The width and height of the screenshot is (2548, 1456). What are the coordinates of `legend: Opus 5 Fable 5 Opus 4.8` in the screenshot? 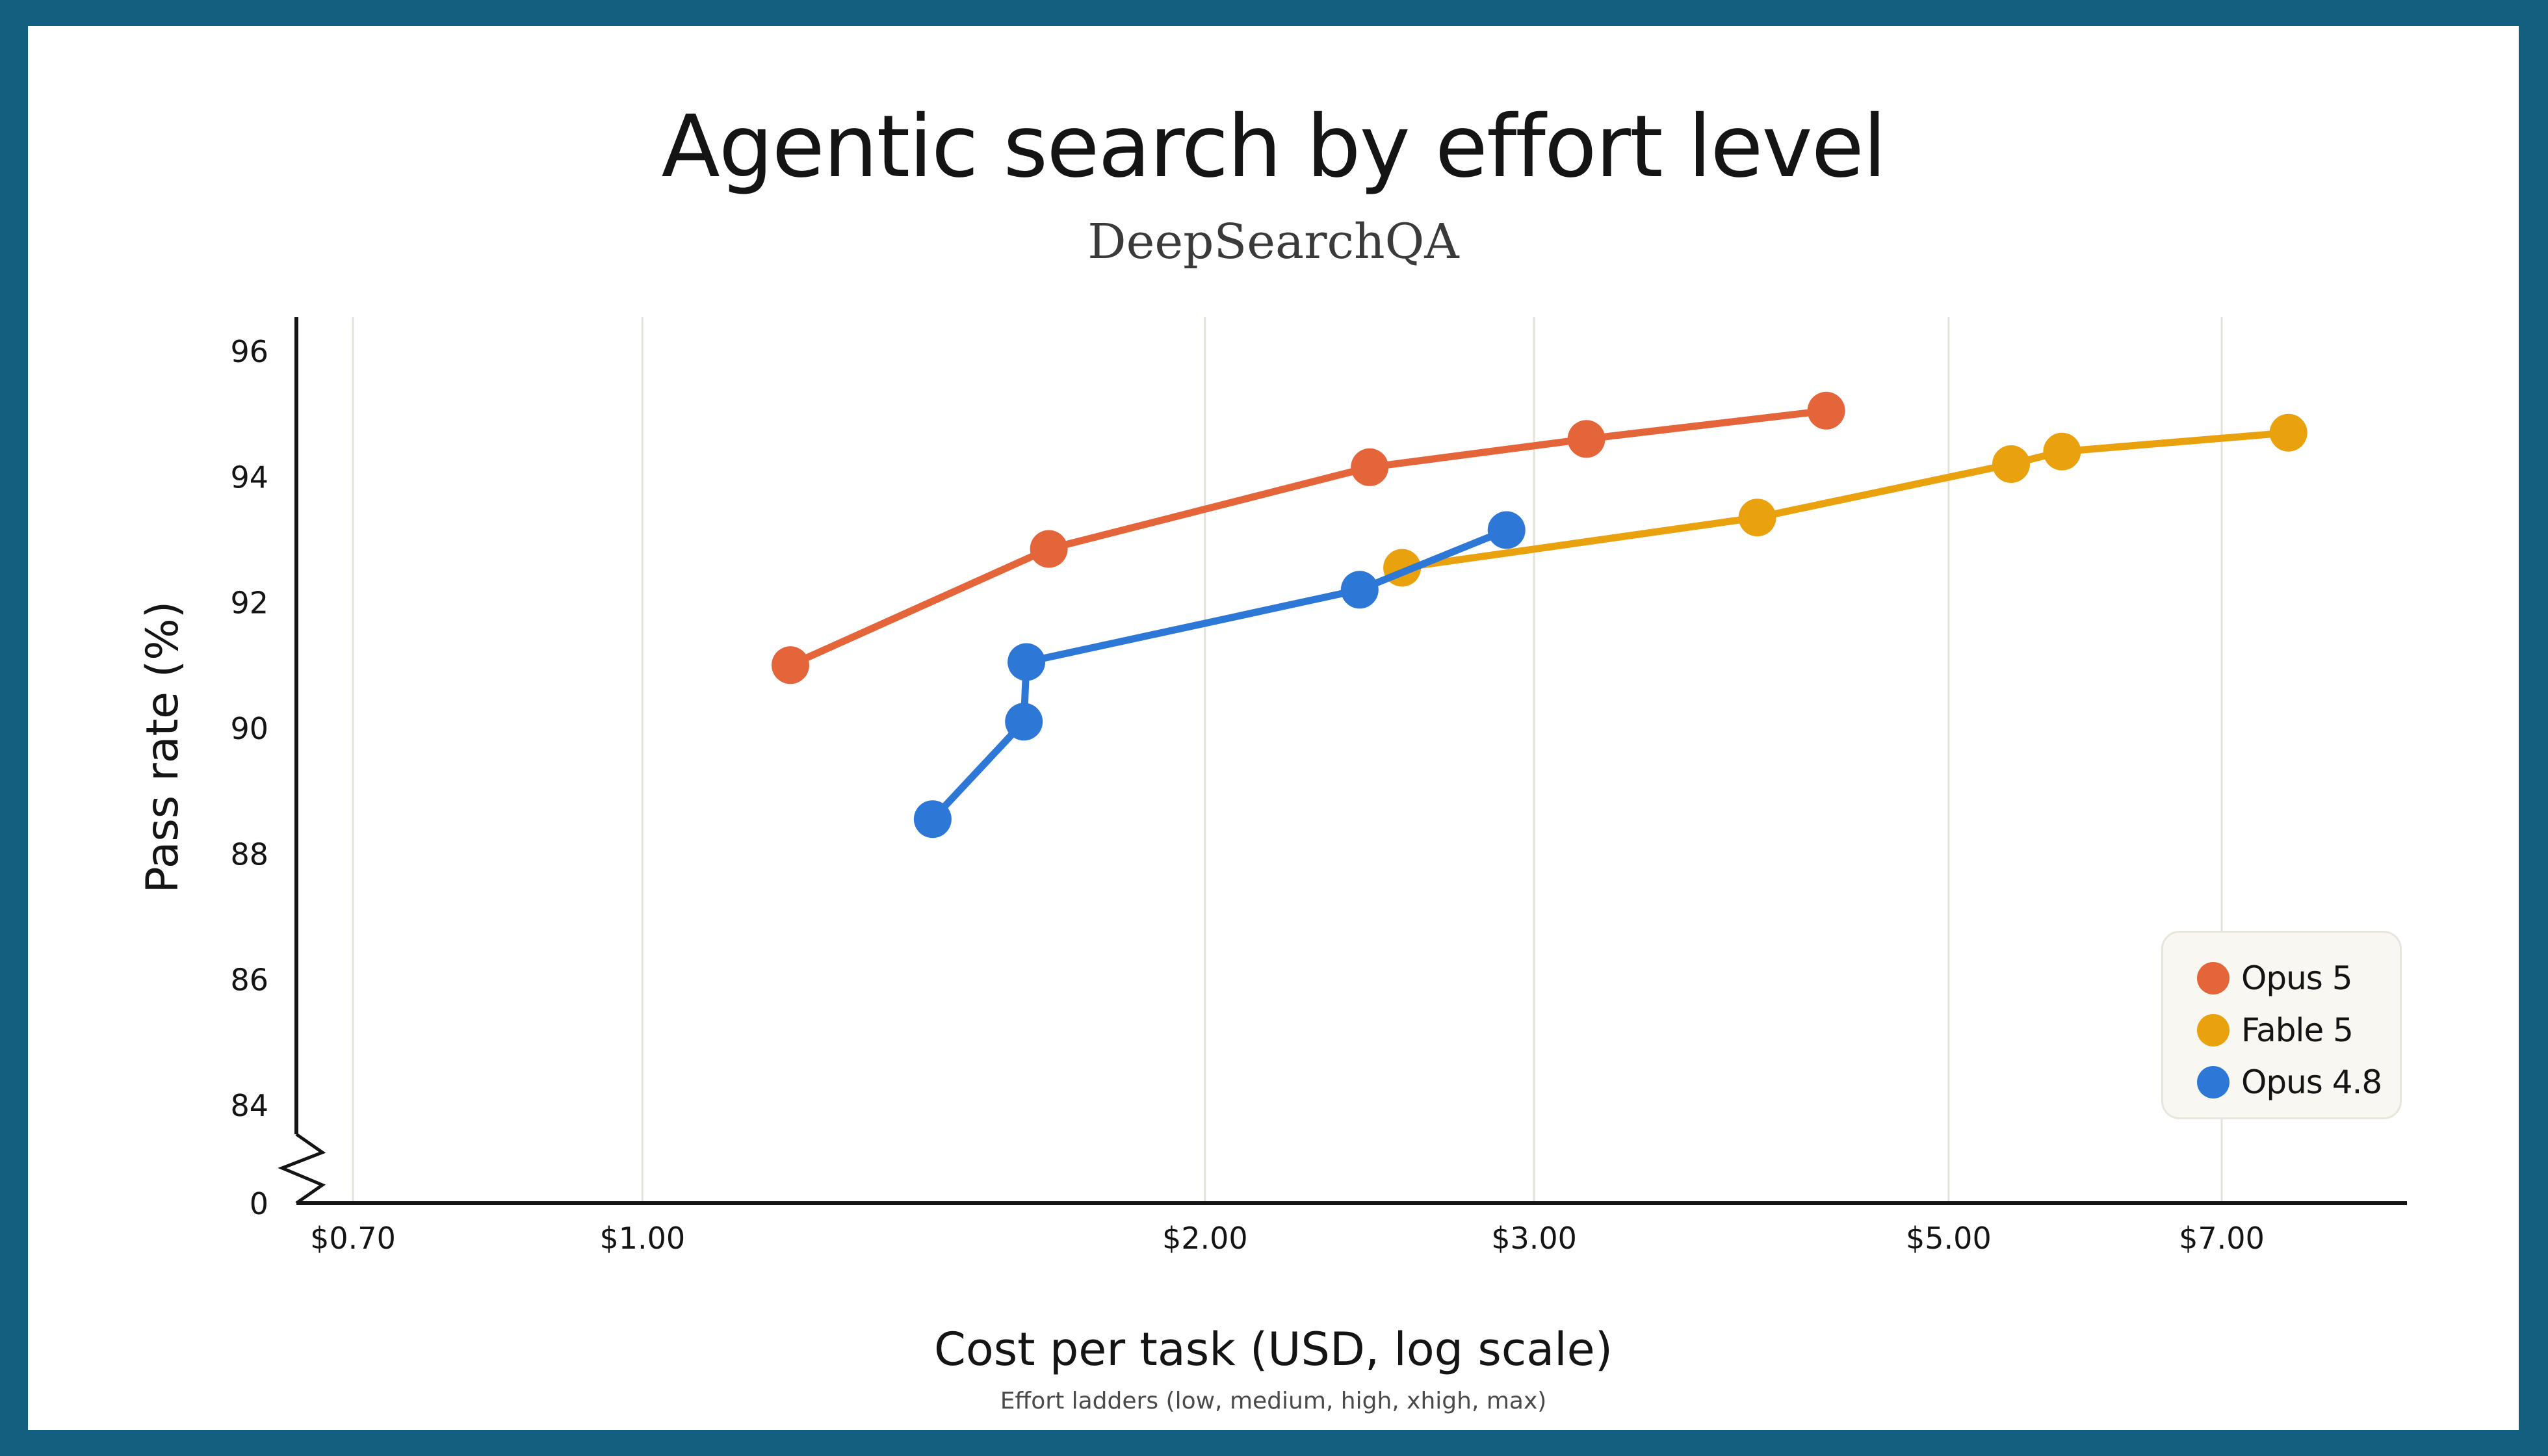 It's located at (2281, 1025).